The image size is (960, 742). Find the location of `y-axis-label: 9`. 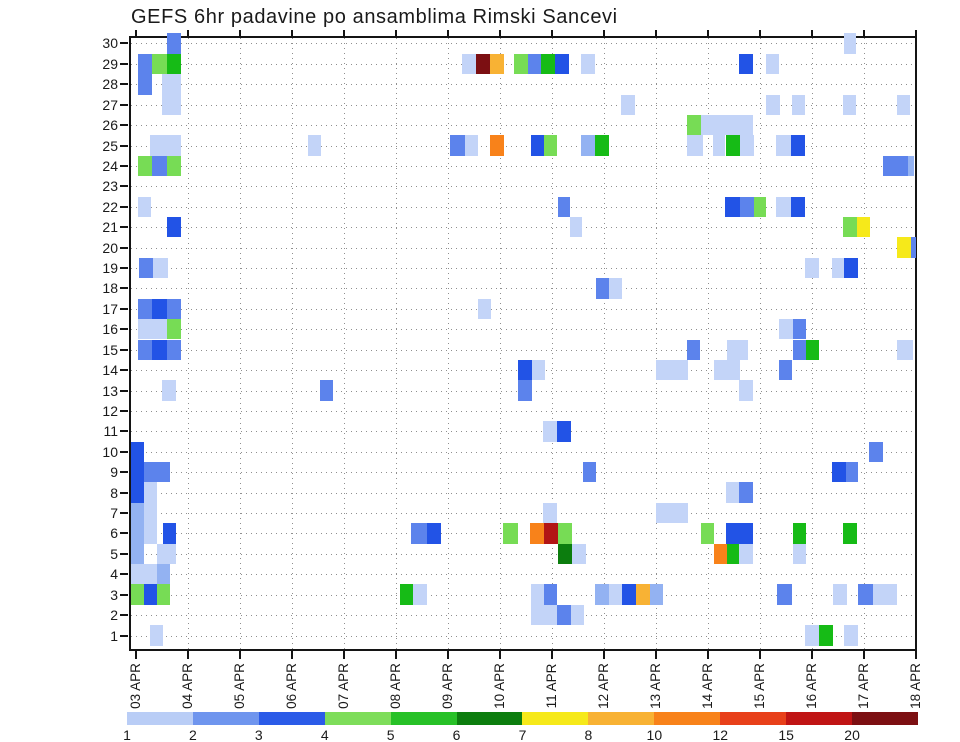

y-axis-label: 9 is located at coordinates (114, 472).